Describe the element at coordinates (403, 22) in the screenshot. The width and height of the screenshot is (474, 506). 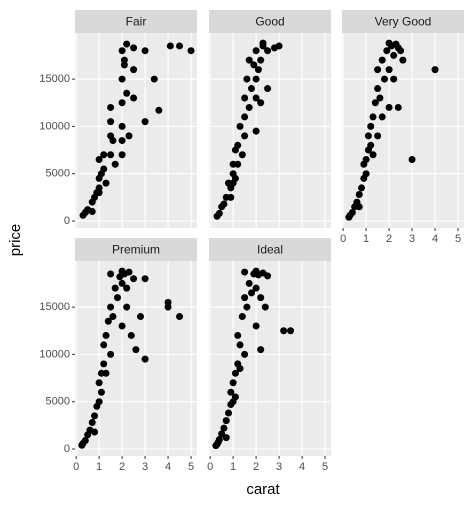
I see `strip-label: Very Good` at that location.